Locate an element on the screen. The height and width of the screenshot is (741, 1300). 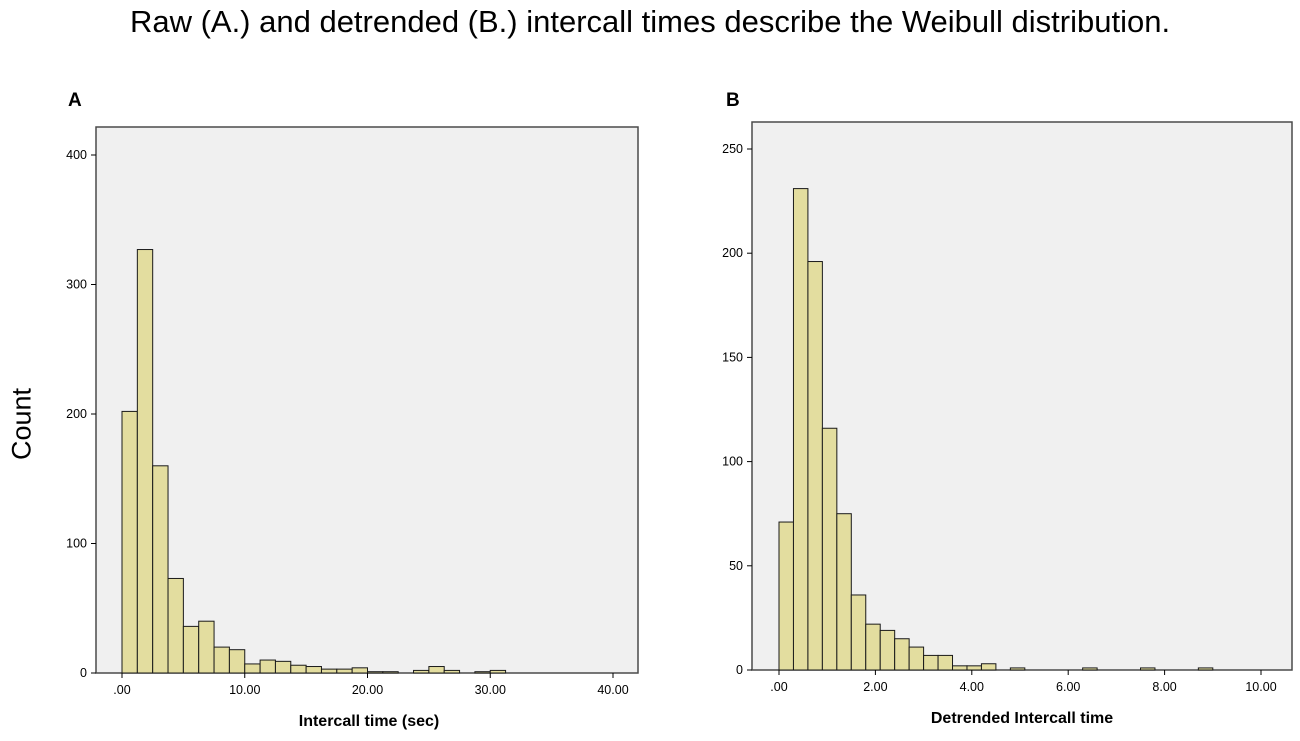
y-tick-label: 250 is located at coordinates (732, 149).